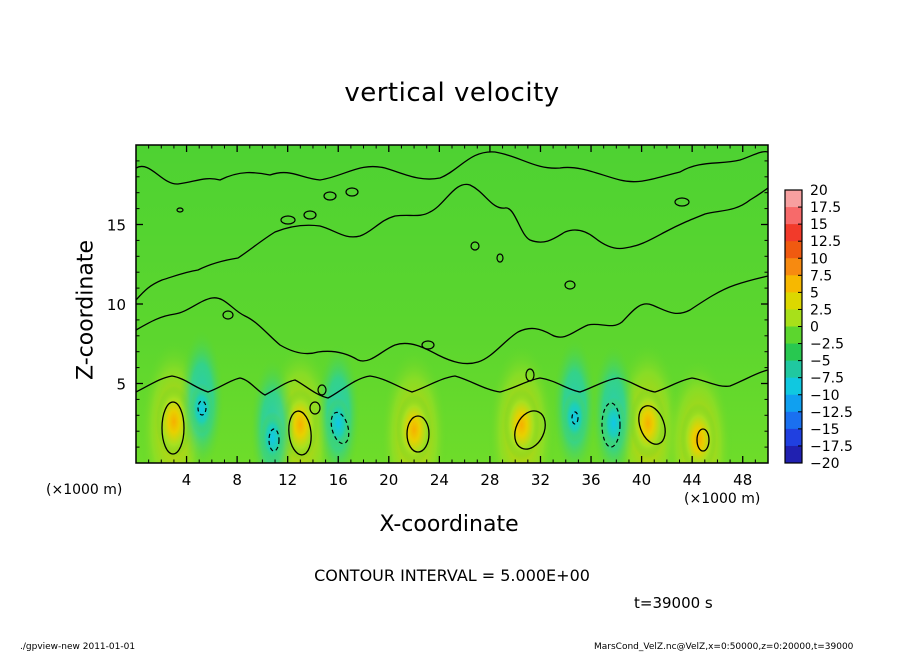 This screenshot has width=904, height=654. I want to click on x-tick-label-20: 20, so click(388, 480).